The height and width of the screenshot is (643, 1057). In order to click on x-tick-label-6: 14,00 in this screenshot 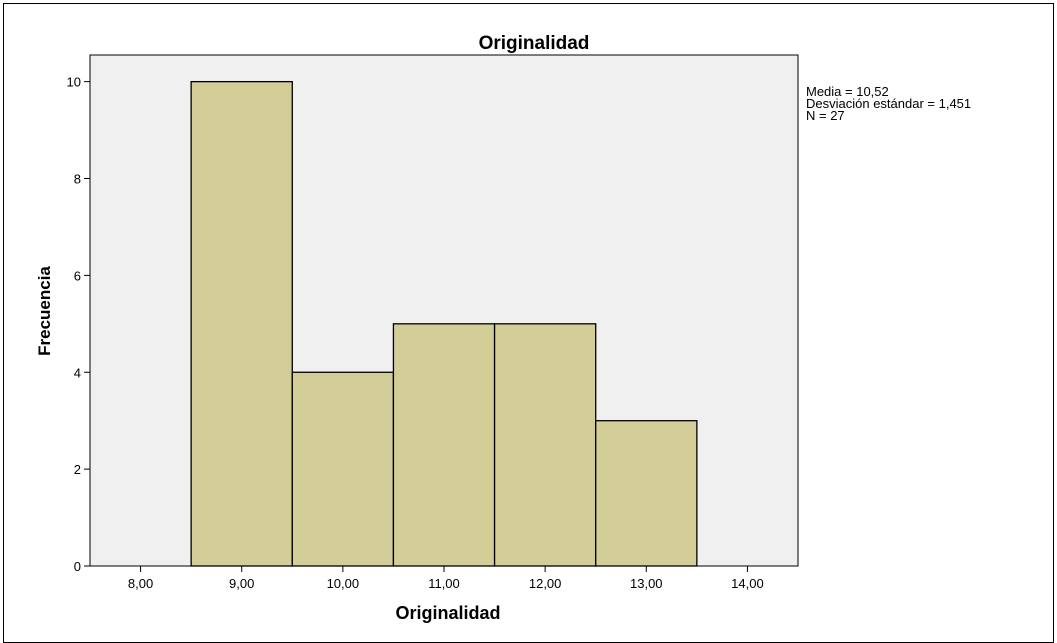, I will do `click(747, 583)`.